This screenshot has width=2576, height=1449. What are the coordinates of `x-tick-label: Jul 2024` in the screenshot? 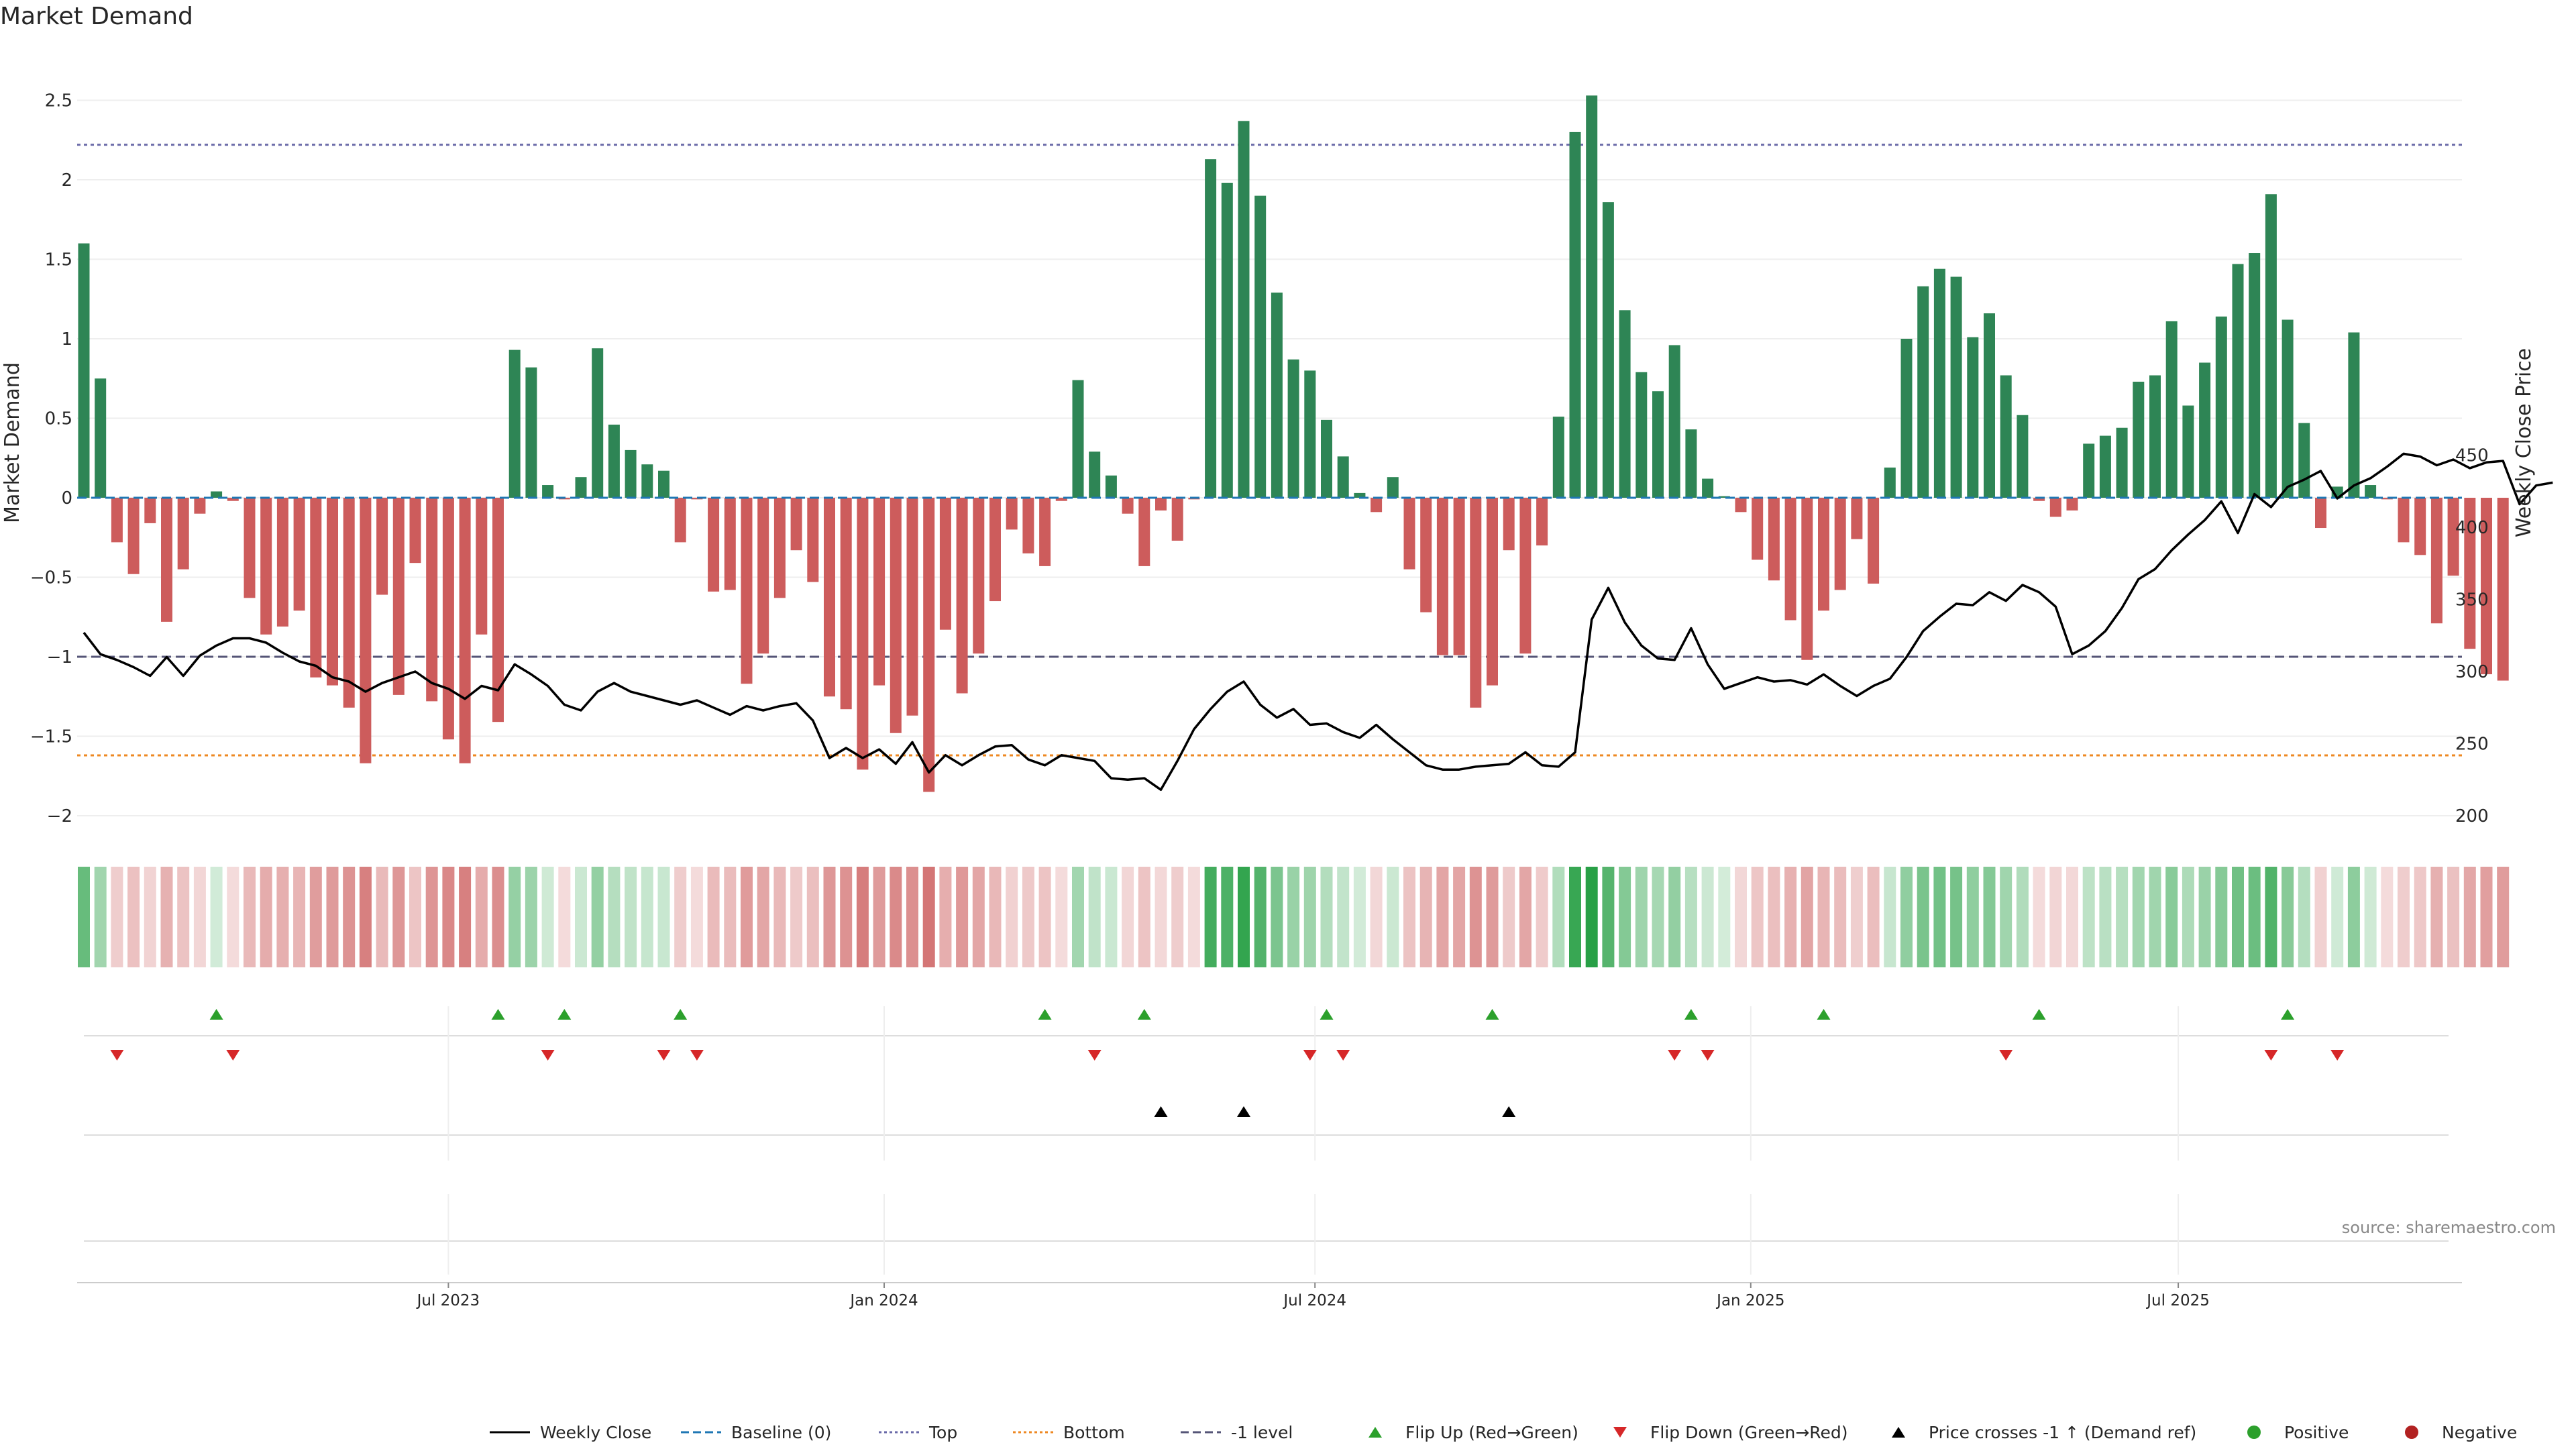 It's located at (1314, 1300).